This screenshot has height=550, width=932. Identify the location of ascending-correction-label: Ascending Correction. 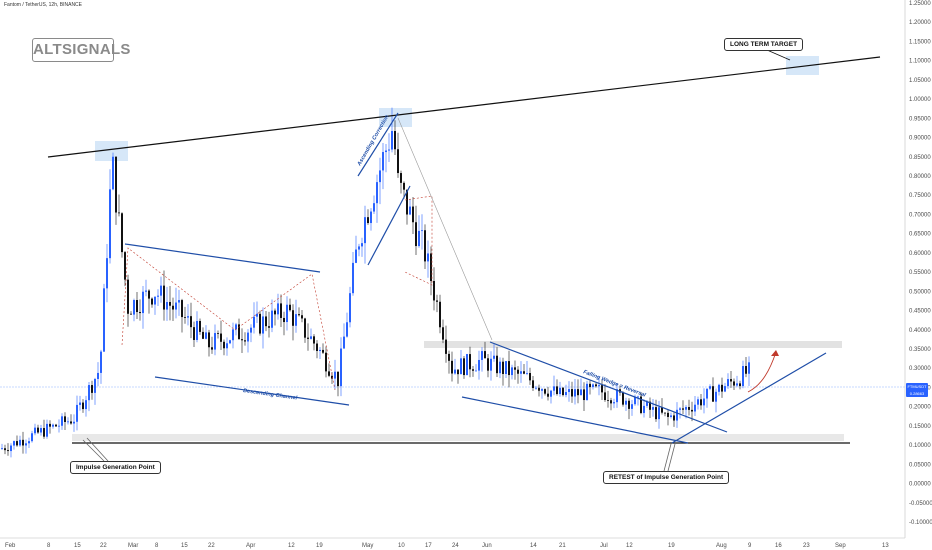
(373, 141).